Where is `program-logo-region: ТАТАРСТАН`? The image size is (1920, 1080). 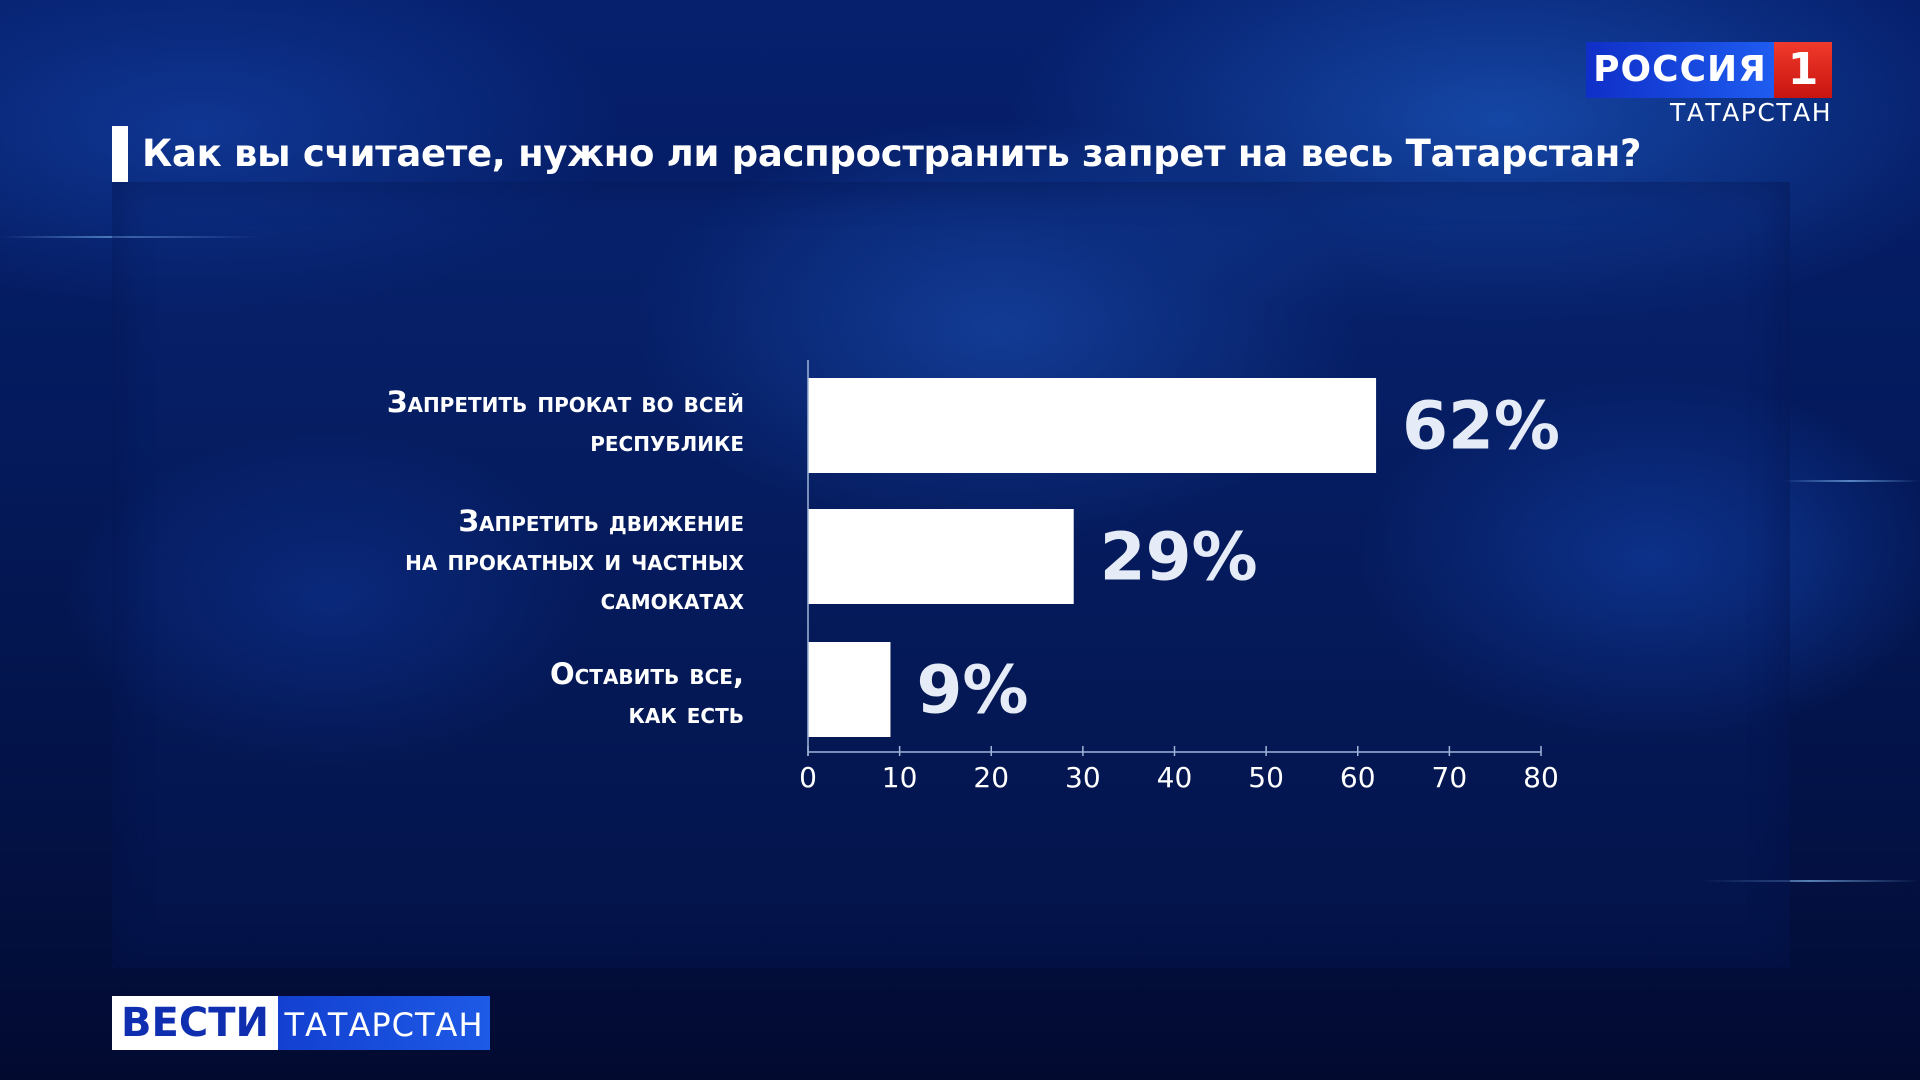
program-logo-region: ТАТАРСТАН is located at coordinates (384, 1023).